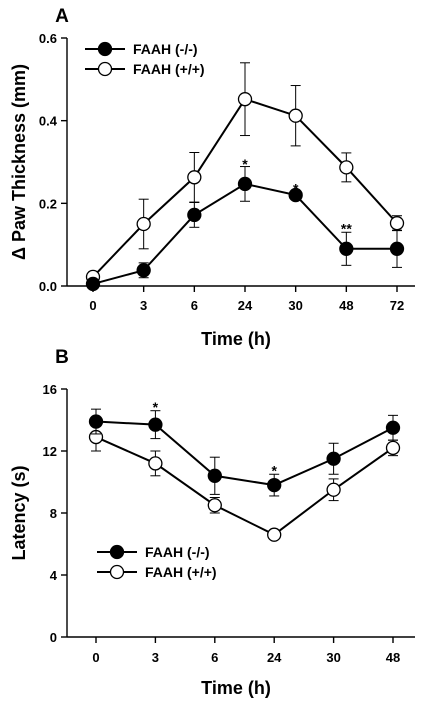 The width and height of the screenshot is (425, 706). Describe the element at coordinates (346, 228) in the screenshot. I see `significance-marker: **` at that location.